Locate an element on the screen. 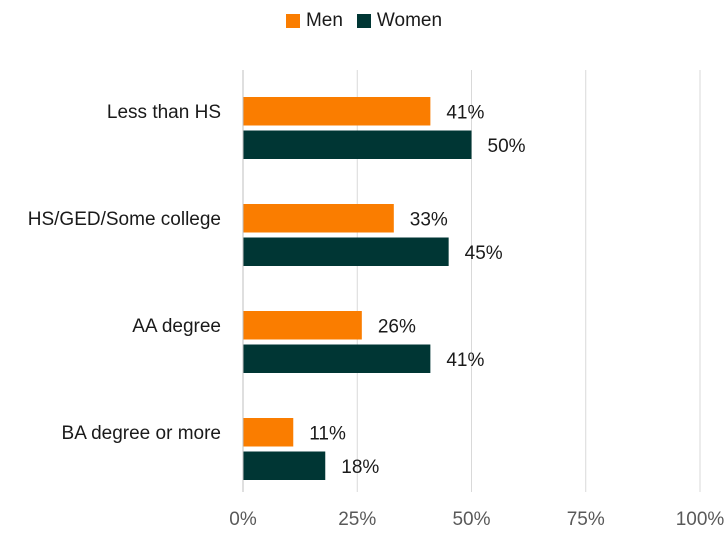  data-label-men-3: 11% is located at coordinates (327, 433).